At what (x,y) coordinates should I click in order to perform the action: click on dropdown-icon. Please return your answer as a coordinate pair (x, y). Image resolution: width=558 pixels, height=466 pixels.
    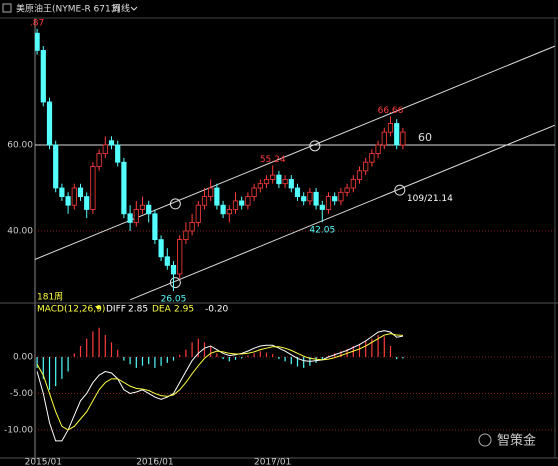
    Looking at the image, I should click on (134, 8).